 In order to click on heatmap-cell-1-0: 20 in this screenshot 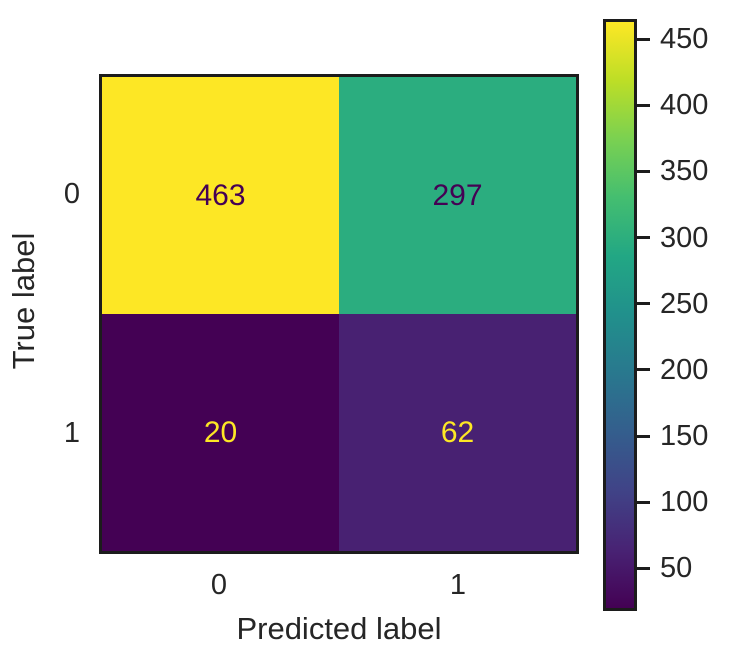, I will do `click(220, 432)`.